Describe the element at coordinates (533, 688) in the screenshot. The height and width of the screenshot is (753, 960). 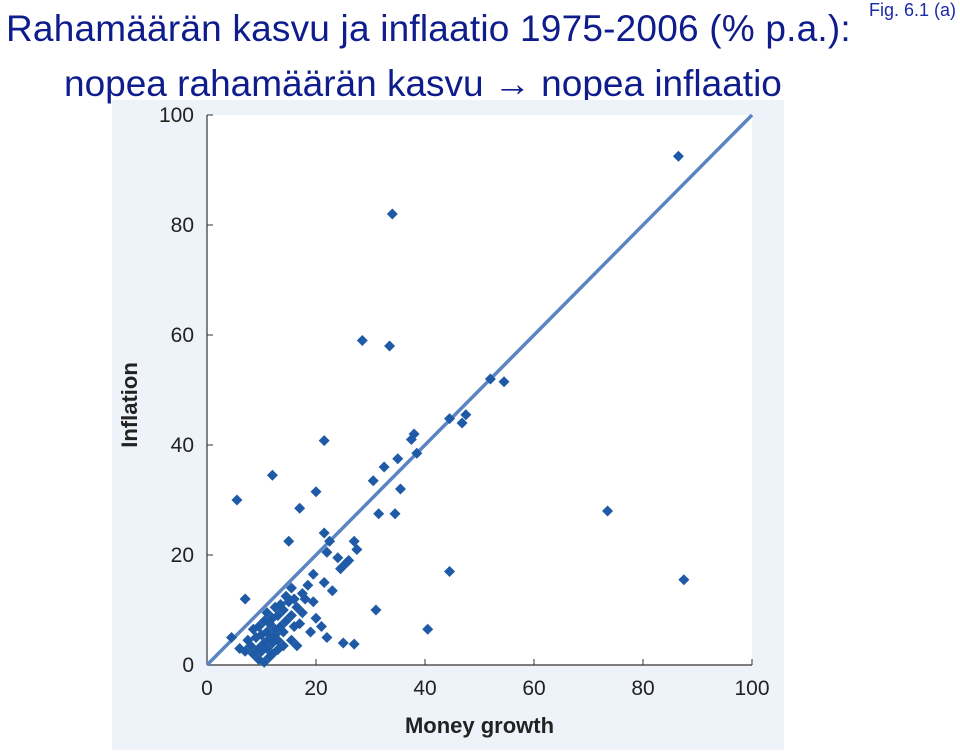
I see `x-tick-label: 60` at that location.